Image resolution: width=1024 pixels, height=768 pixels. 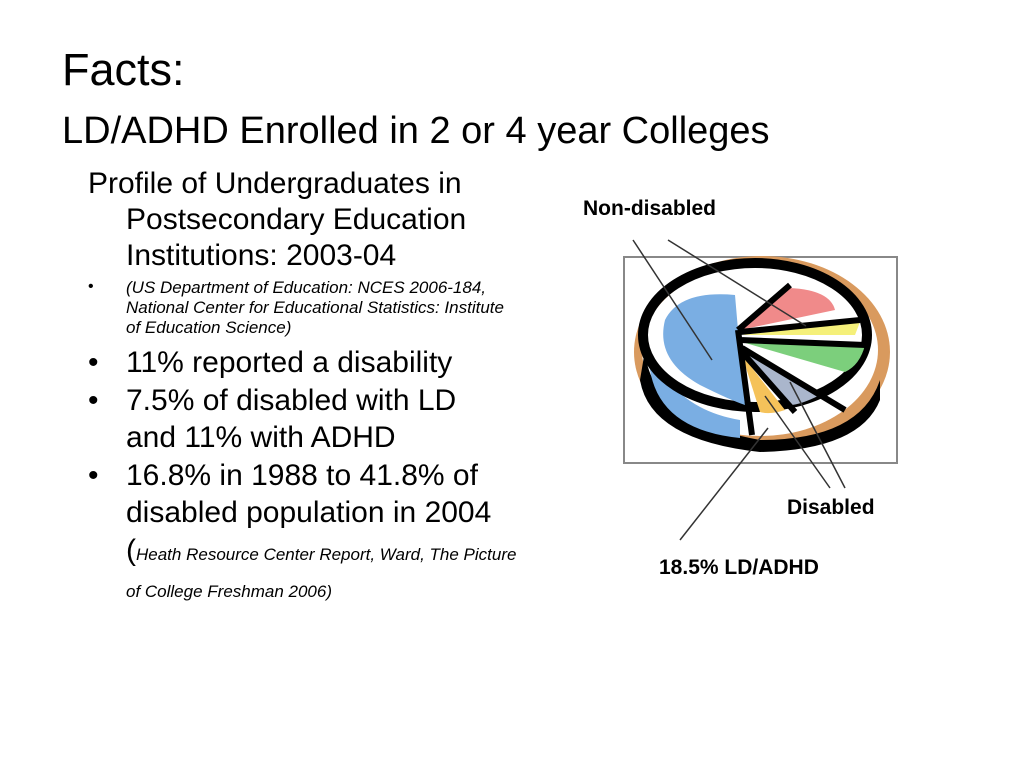 I want to click on bullet-item: • 11% reported a disability, so click(x=318, y=363).